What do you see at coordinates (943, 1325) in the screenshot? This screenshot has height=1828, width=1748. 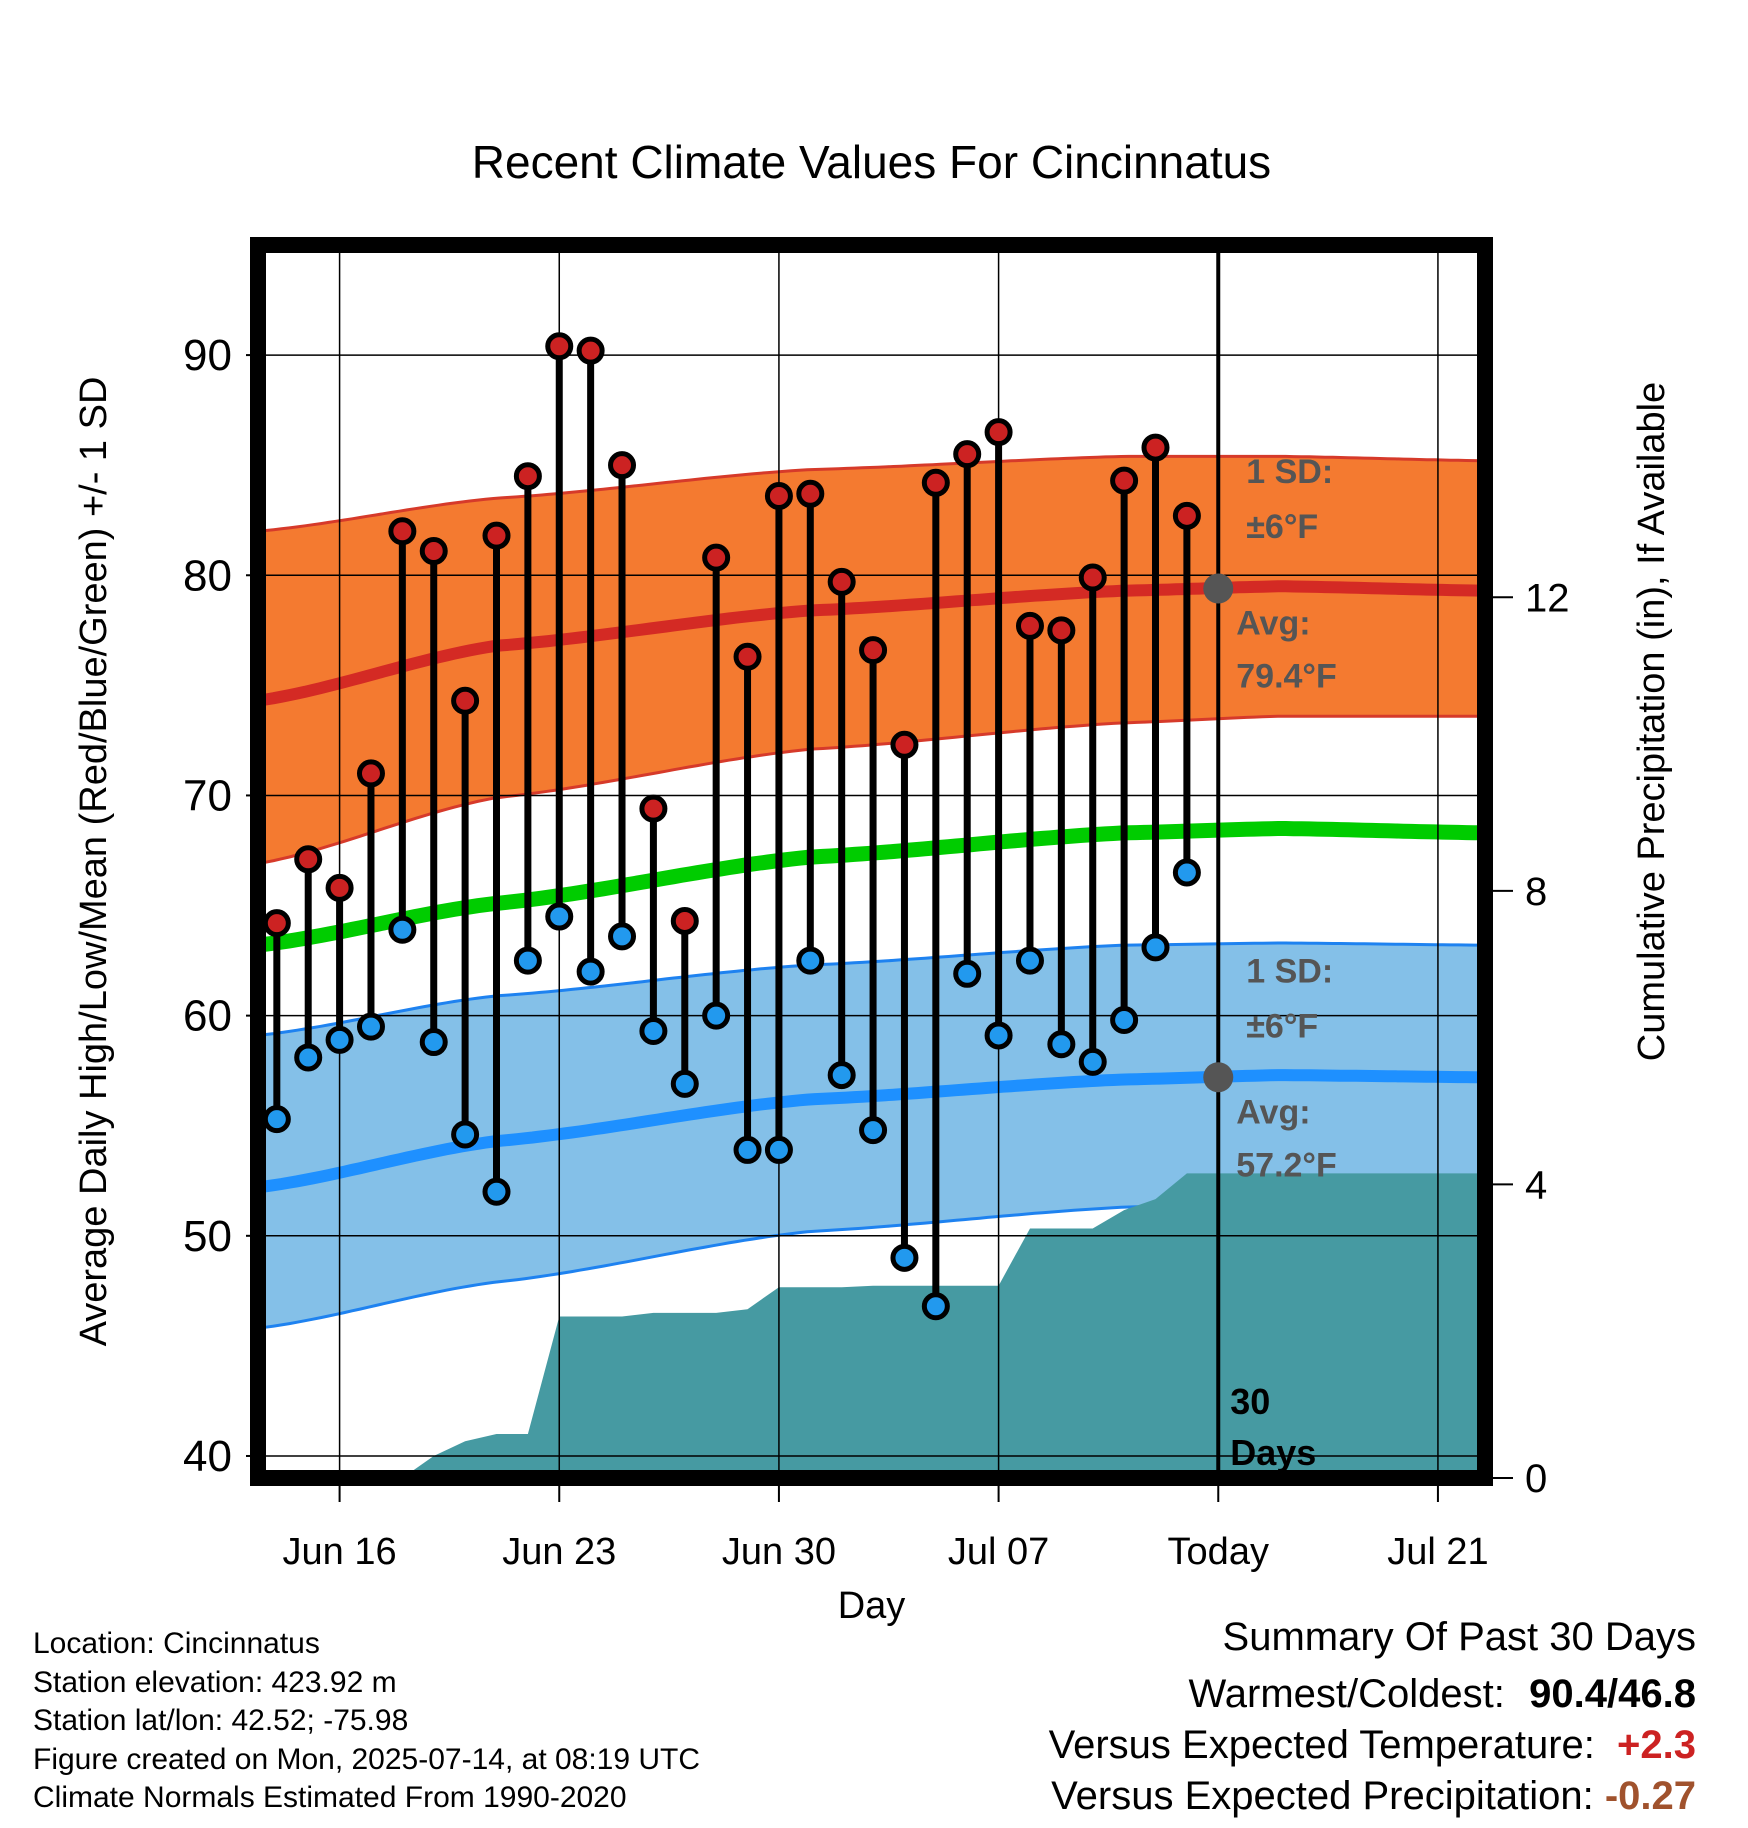 I see `precip-area` at bounding box center [943, 1325].